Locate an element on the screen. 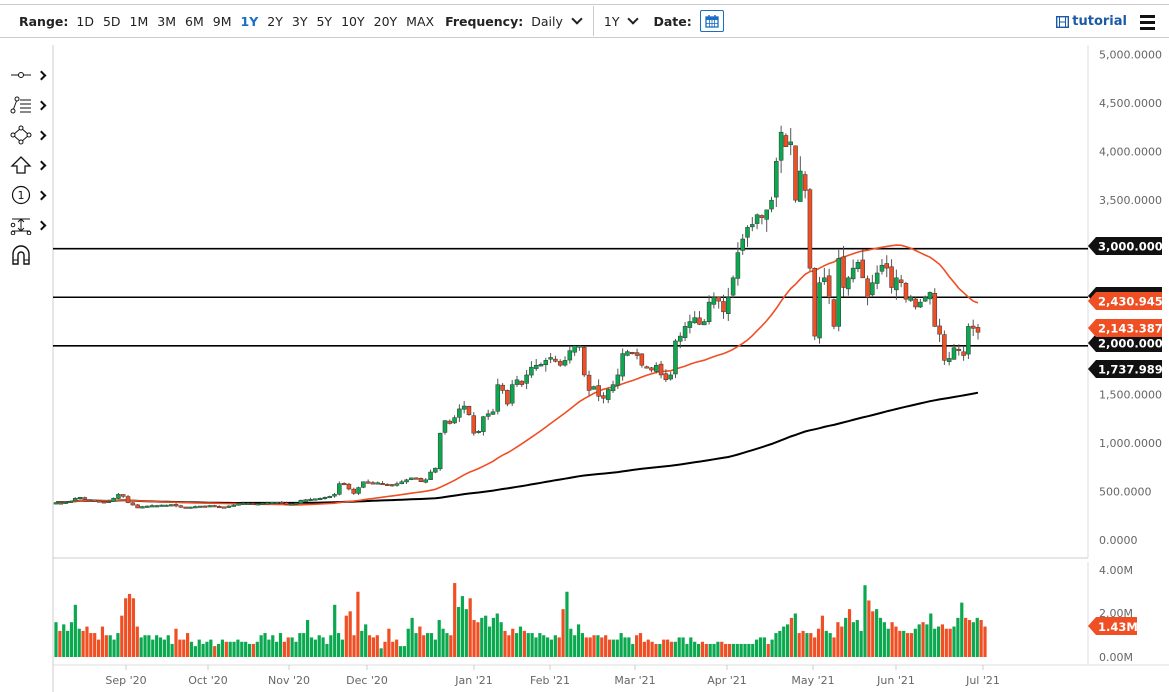 The image size is (1169, 692). range-10y: 10Y is located at coordinates (353, 21).